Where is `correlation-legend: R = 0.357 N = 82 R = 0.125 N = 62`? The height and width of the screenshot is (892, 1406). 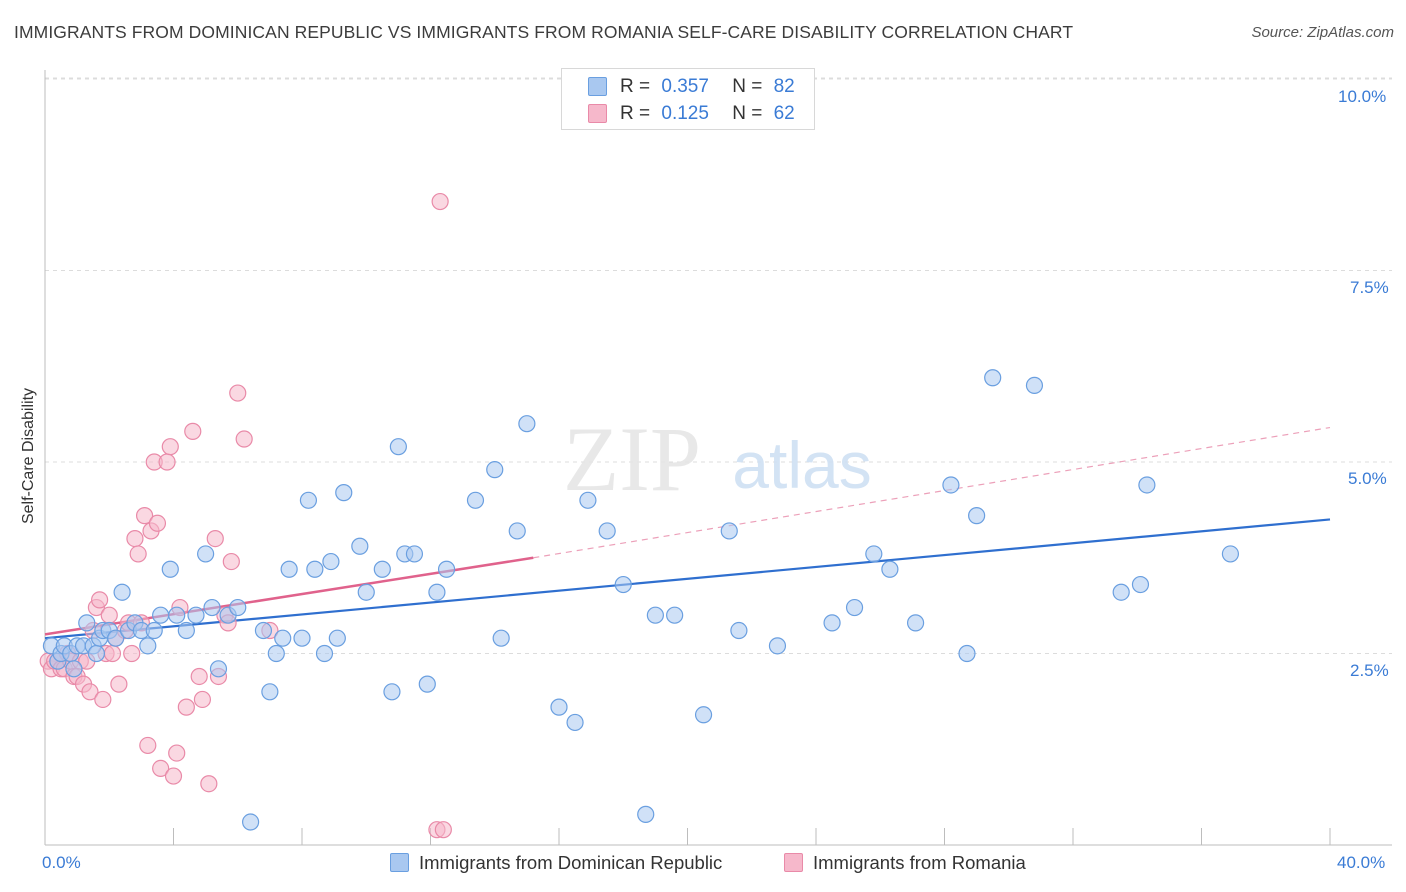
correlation-legend: R = 0.357 N = 82 R = 0.125 N = 62 is located at coordinates (688, 99).